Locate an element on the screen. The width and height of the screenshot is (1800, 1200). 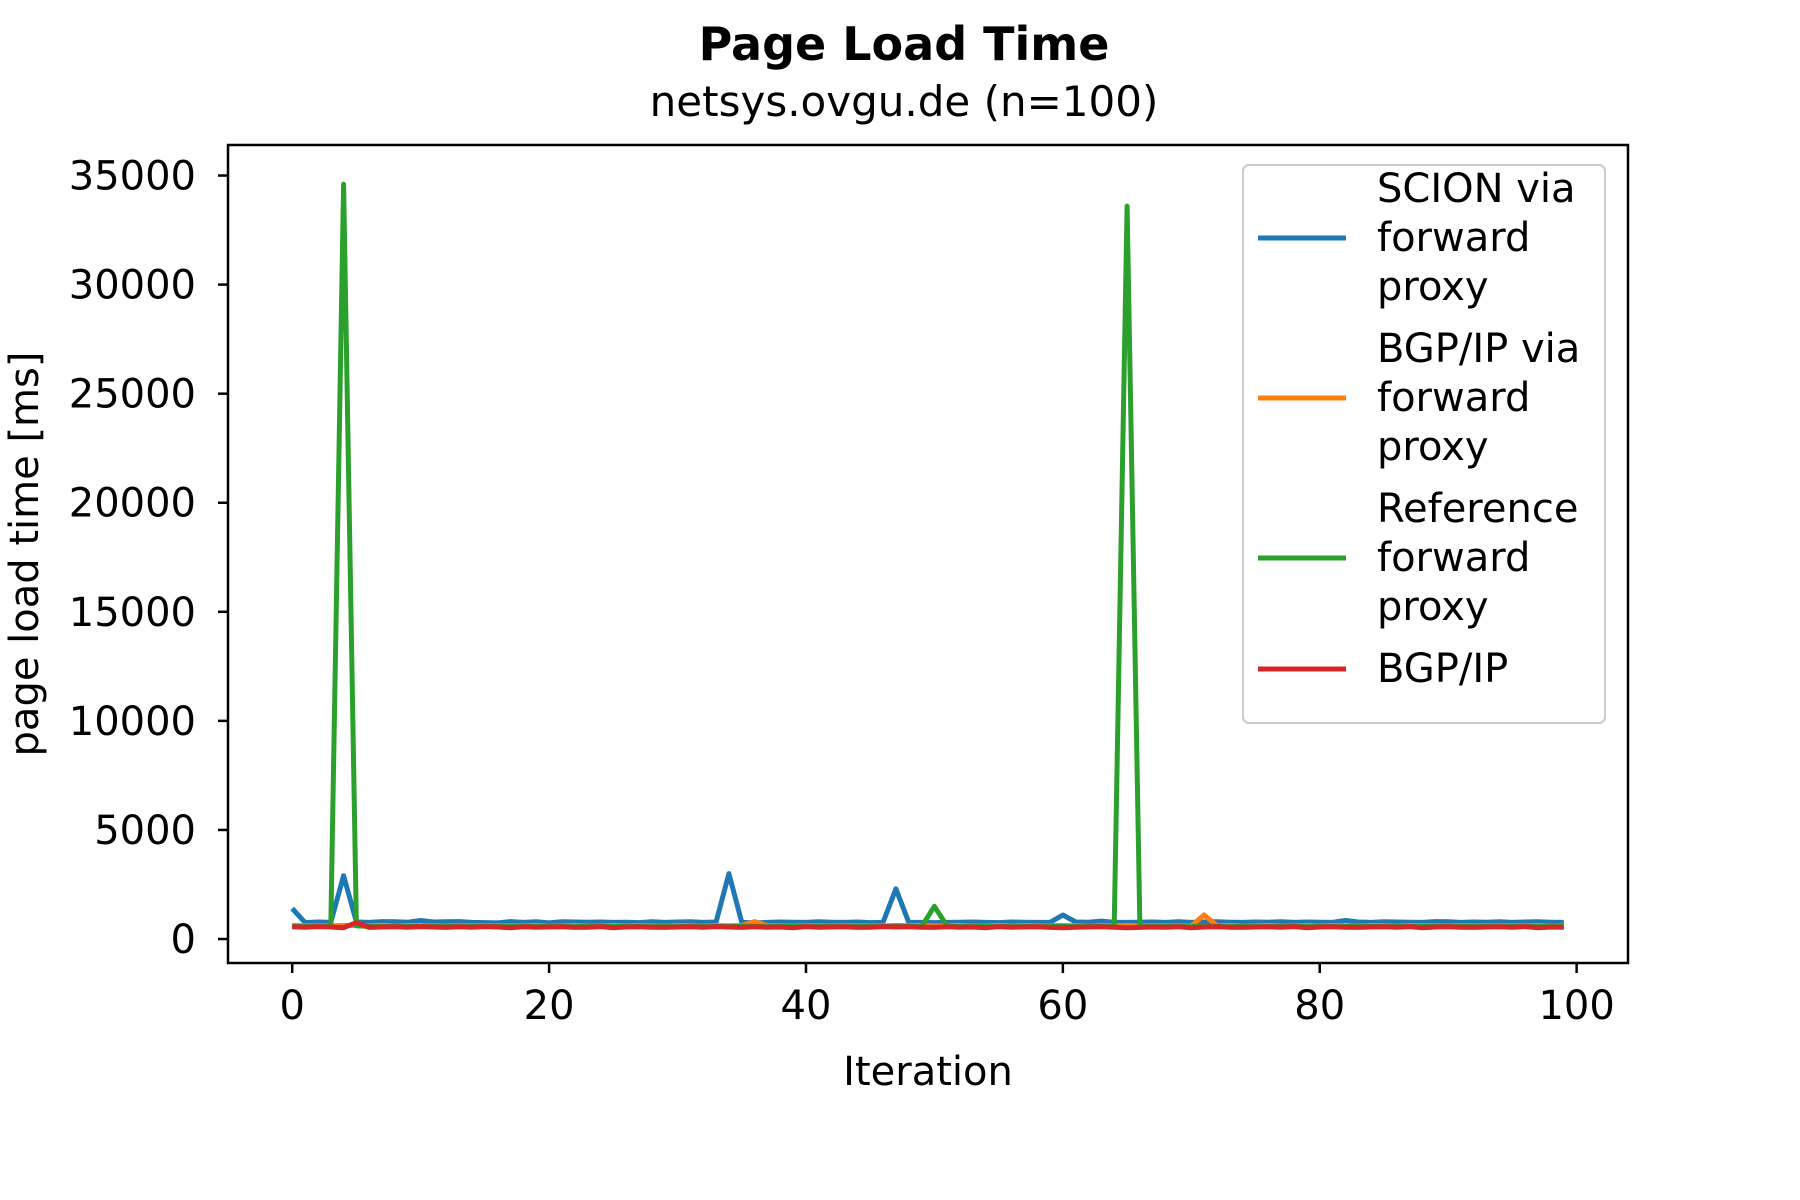
y-tick-label: 25000 is located at coordinates (132, 395).